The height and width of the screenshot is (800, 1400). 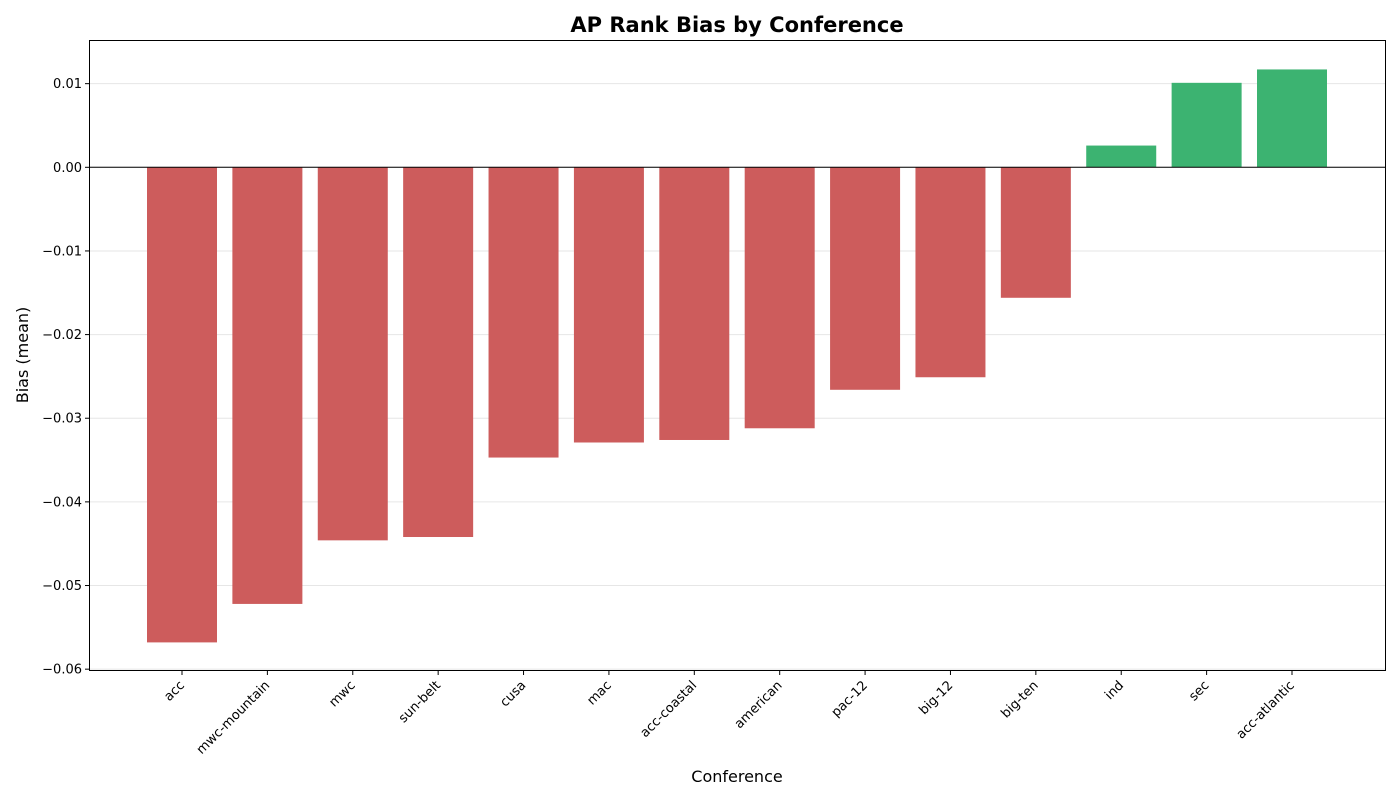 What do you see at coordinates (62, 251) in the screenshot?
I see `y-tick-label: −0.01` at bounding box center [62, 251].